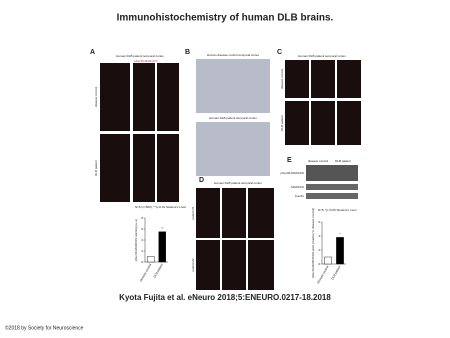 The image size is (450, 338). Describe the element at coordinates (193, 265) in the screenshot. I see `row-label: patient #2` at that location.